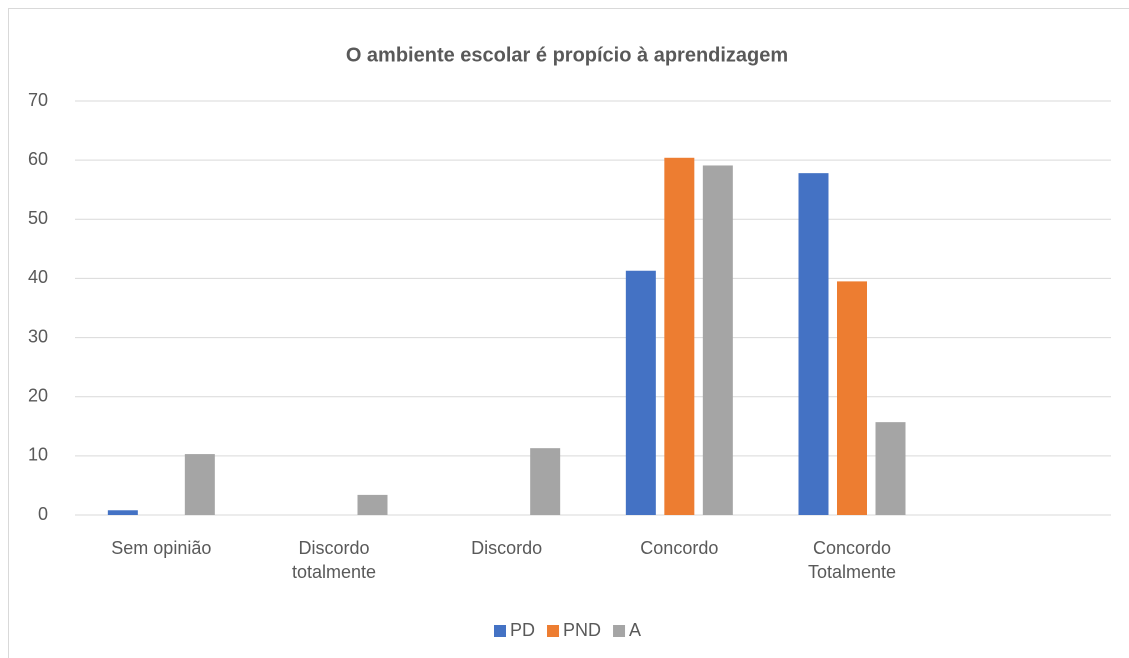  What do you see at coordinates (334, 560) in the screenshot?
I see `x-tick-label: Discordo totalmente` at bounding box center [334, 560].